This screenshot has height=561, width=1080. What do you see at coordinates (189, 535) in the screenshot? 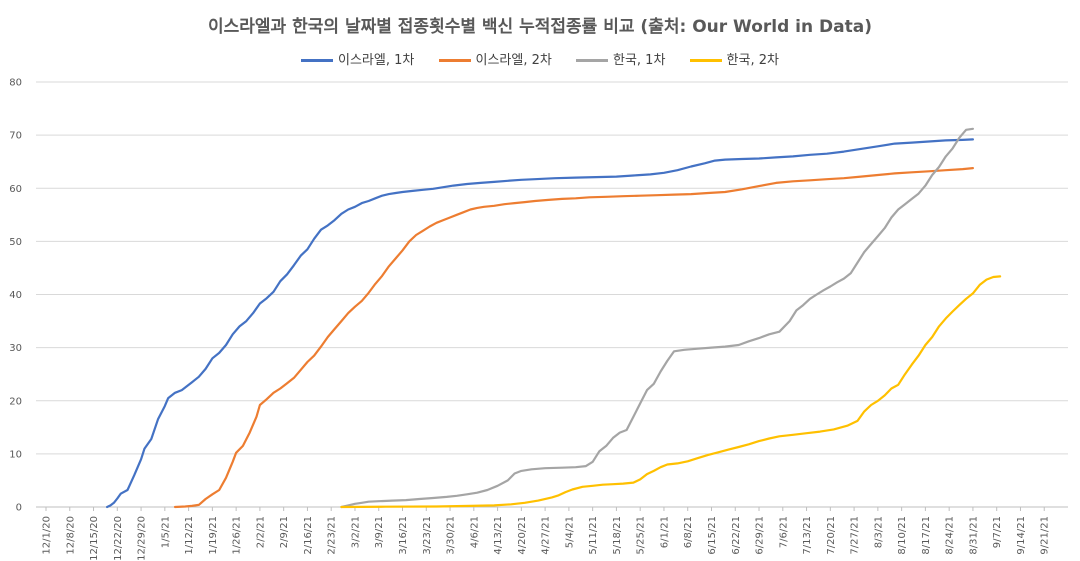
I see `x-tick-label: 1/12/21` at bounding box center [189, 535].